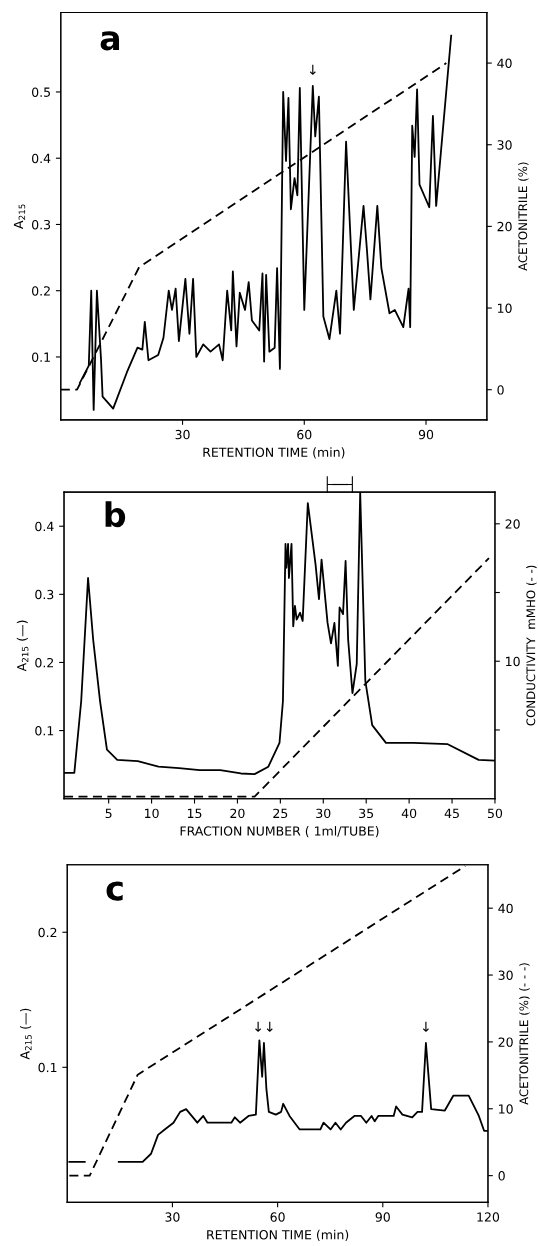 This screenshot has height=1246, width=538. Describe the element at coordinates (110, 41) in the screenshot. I see `chart-title: a` at that location.